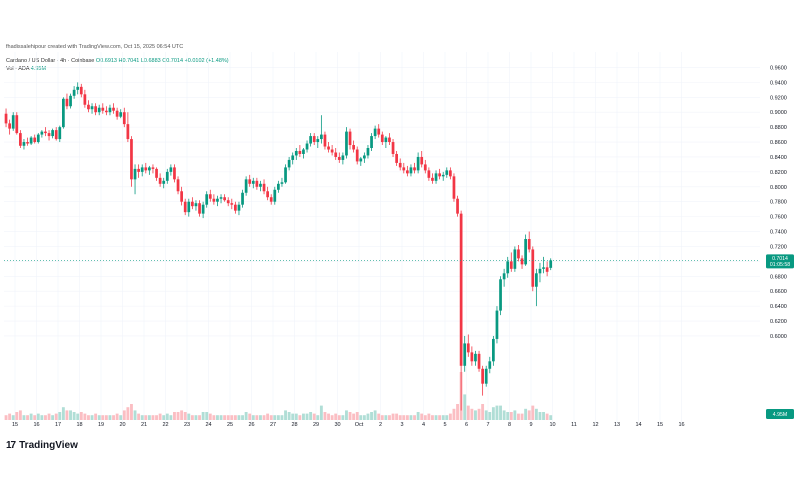 This screenshot has height=500, width=800. I want to click on tradingview-logo-icon: 17, so click(11, 445).